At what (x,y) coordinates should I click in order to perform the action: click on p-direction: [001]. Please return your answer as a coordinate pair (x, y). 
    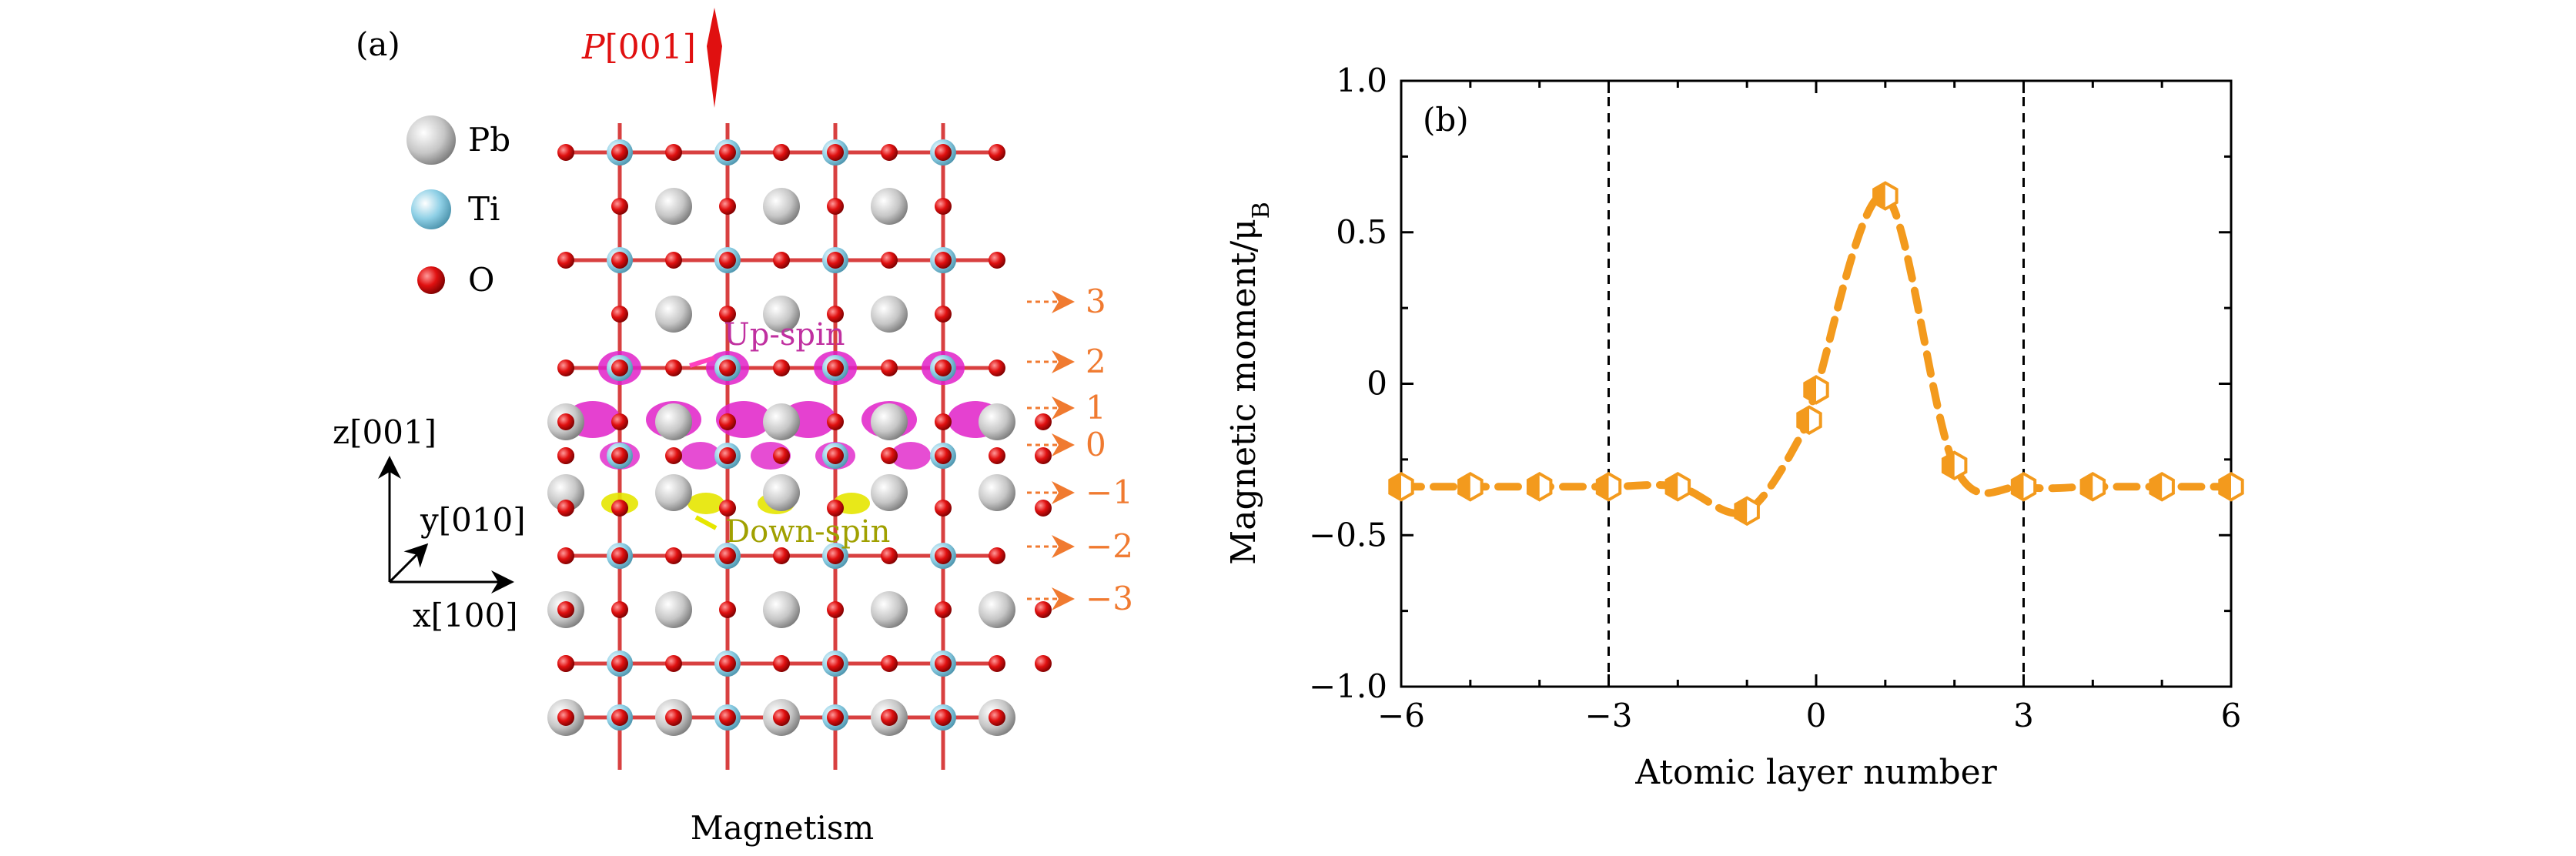
    Looking at the image, I should click on (650, 47).